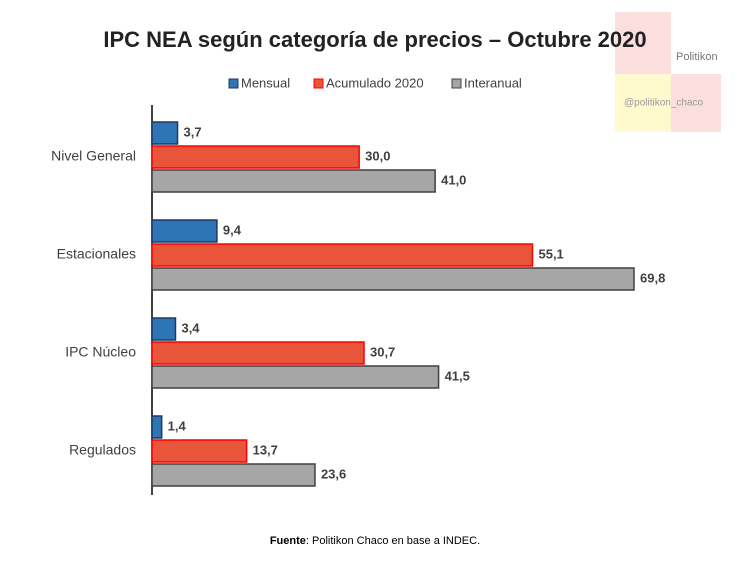 Image resolution: width=750 pixels, height=563 pixels. What do you see at coordinates (550, 253) in the screenshot?
I see `value-label: 55,1` at bounding box center [550, 253].